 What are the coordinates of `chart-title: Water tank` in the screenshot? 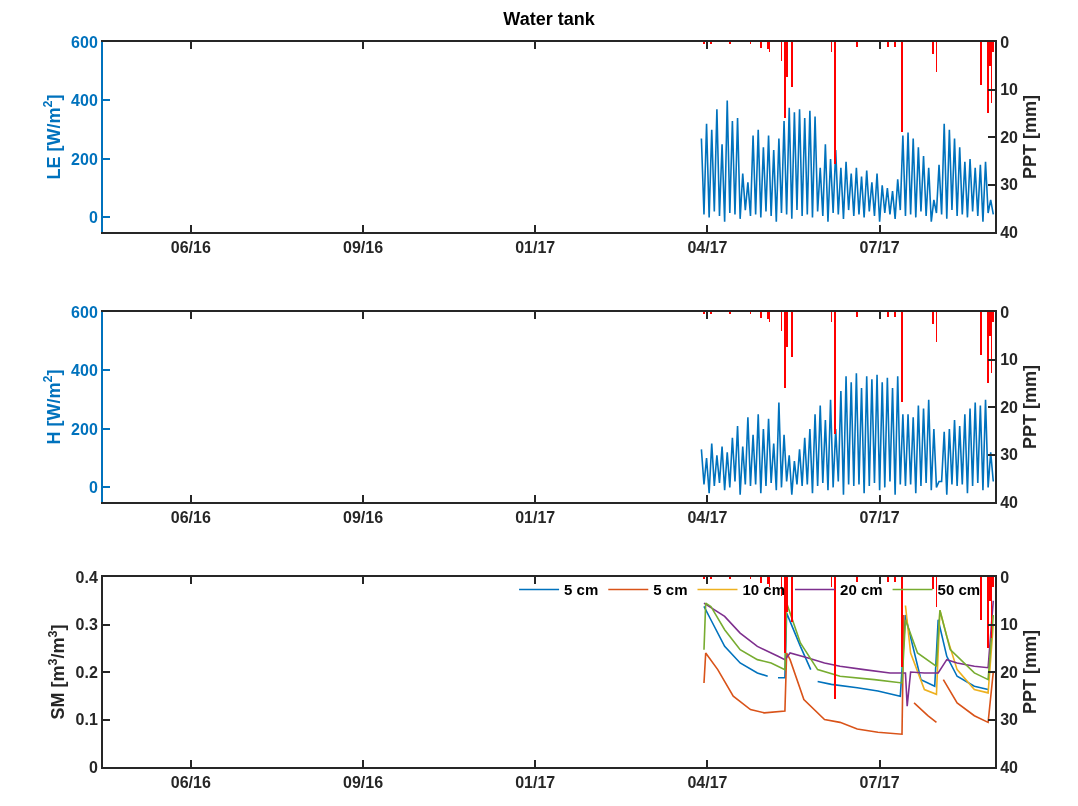 It's located at (549, 18).